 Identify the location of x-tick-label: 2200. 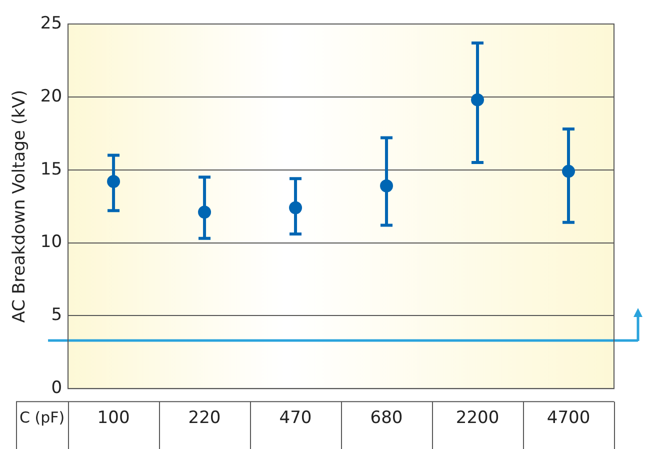
(478, 418).